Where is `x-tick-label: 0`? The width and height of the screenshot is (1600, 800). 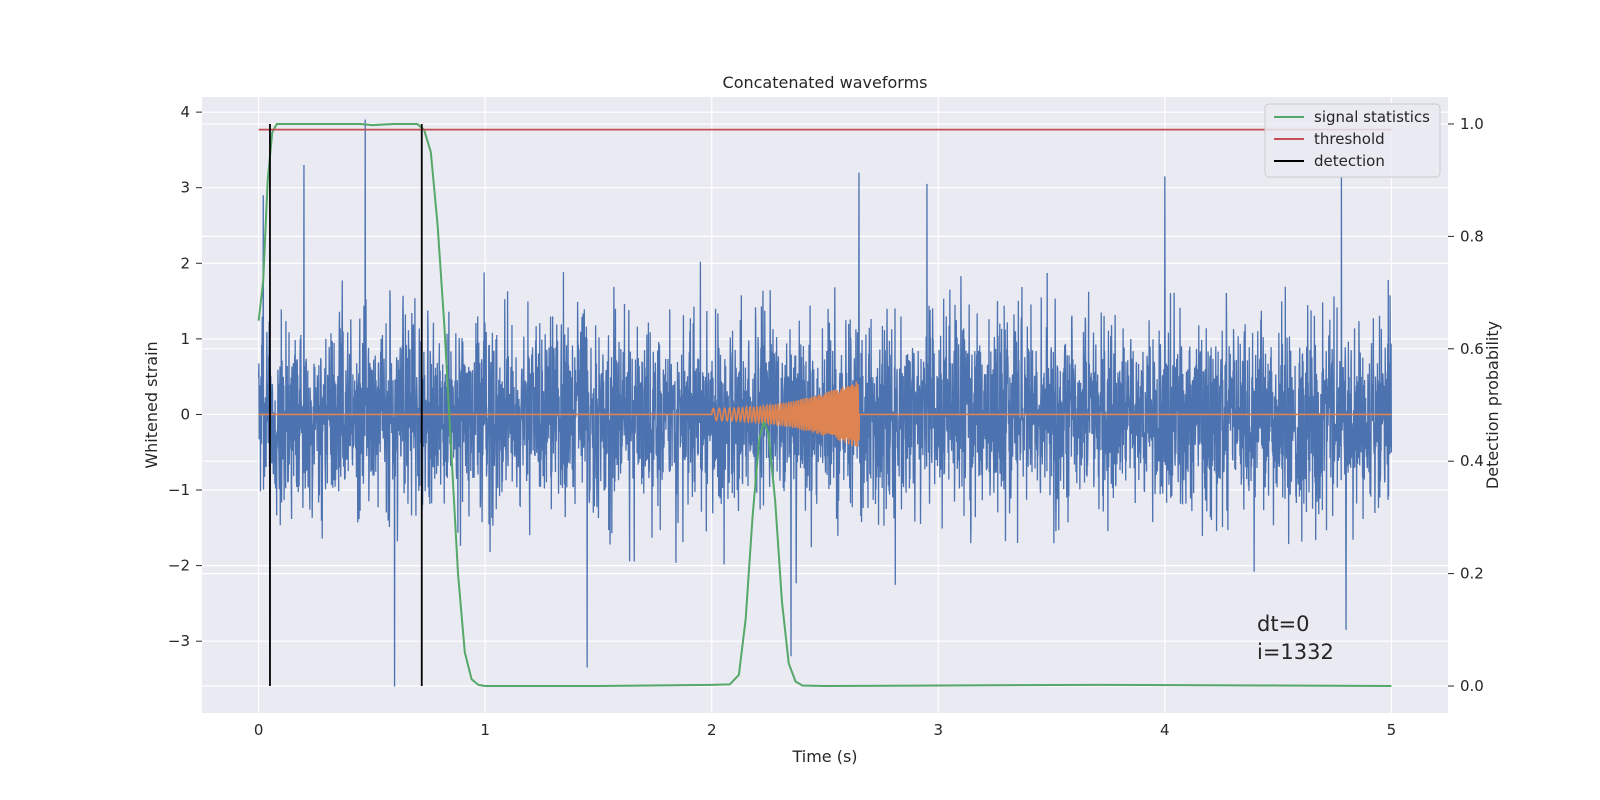 x-tick-label: 0 is located at coordinates (259, 730).